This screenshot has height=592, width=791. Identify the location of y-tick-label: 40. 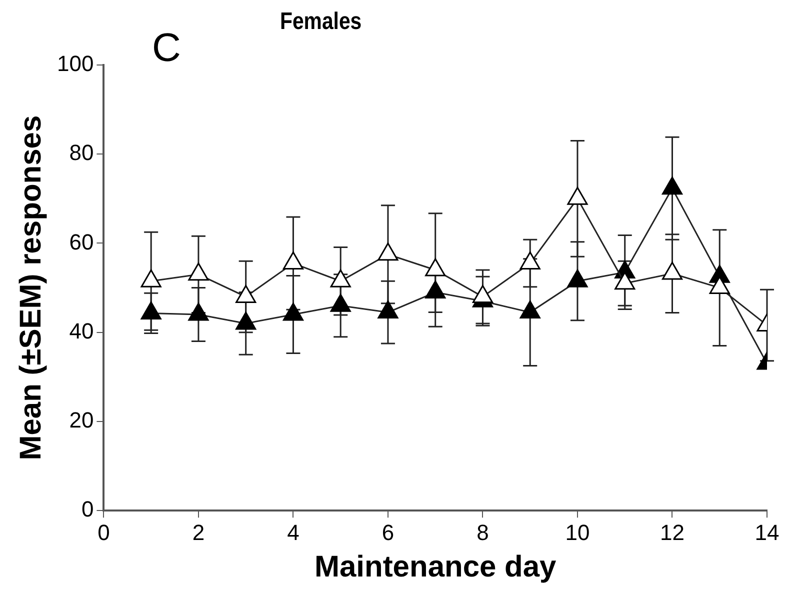
(81, 331).